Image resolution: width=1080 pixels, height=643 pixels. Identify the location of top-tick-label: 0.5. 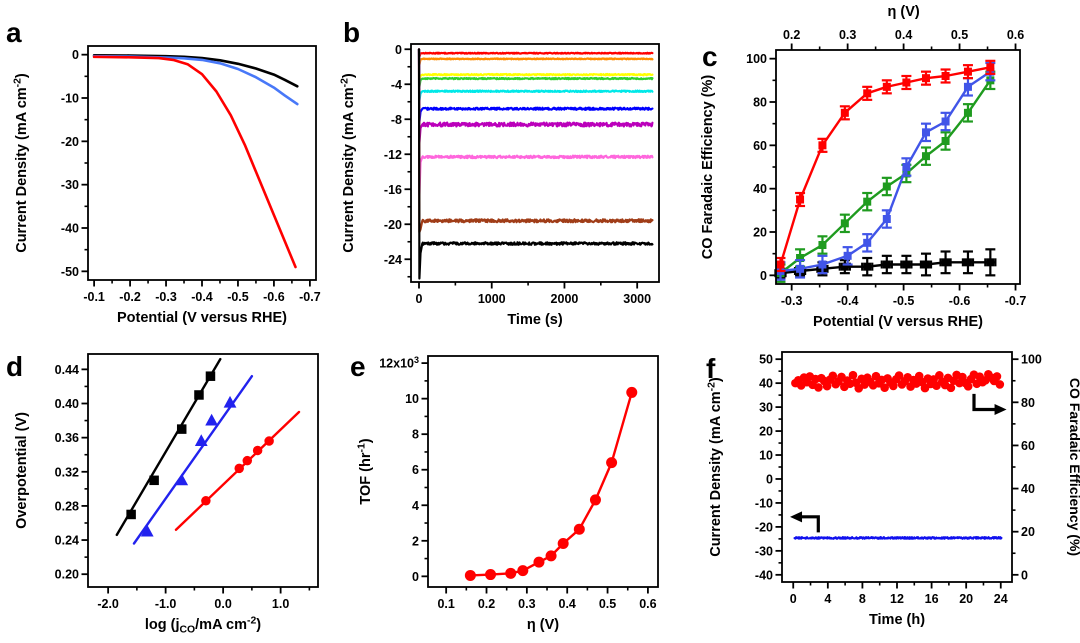
(959, 35).